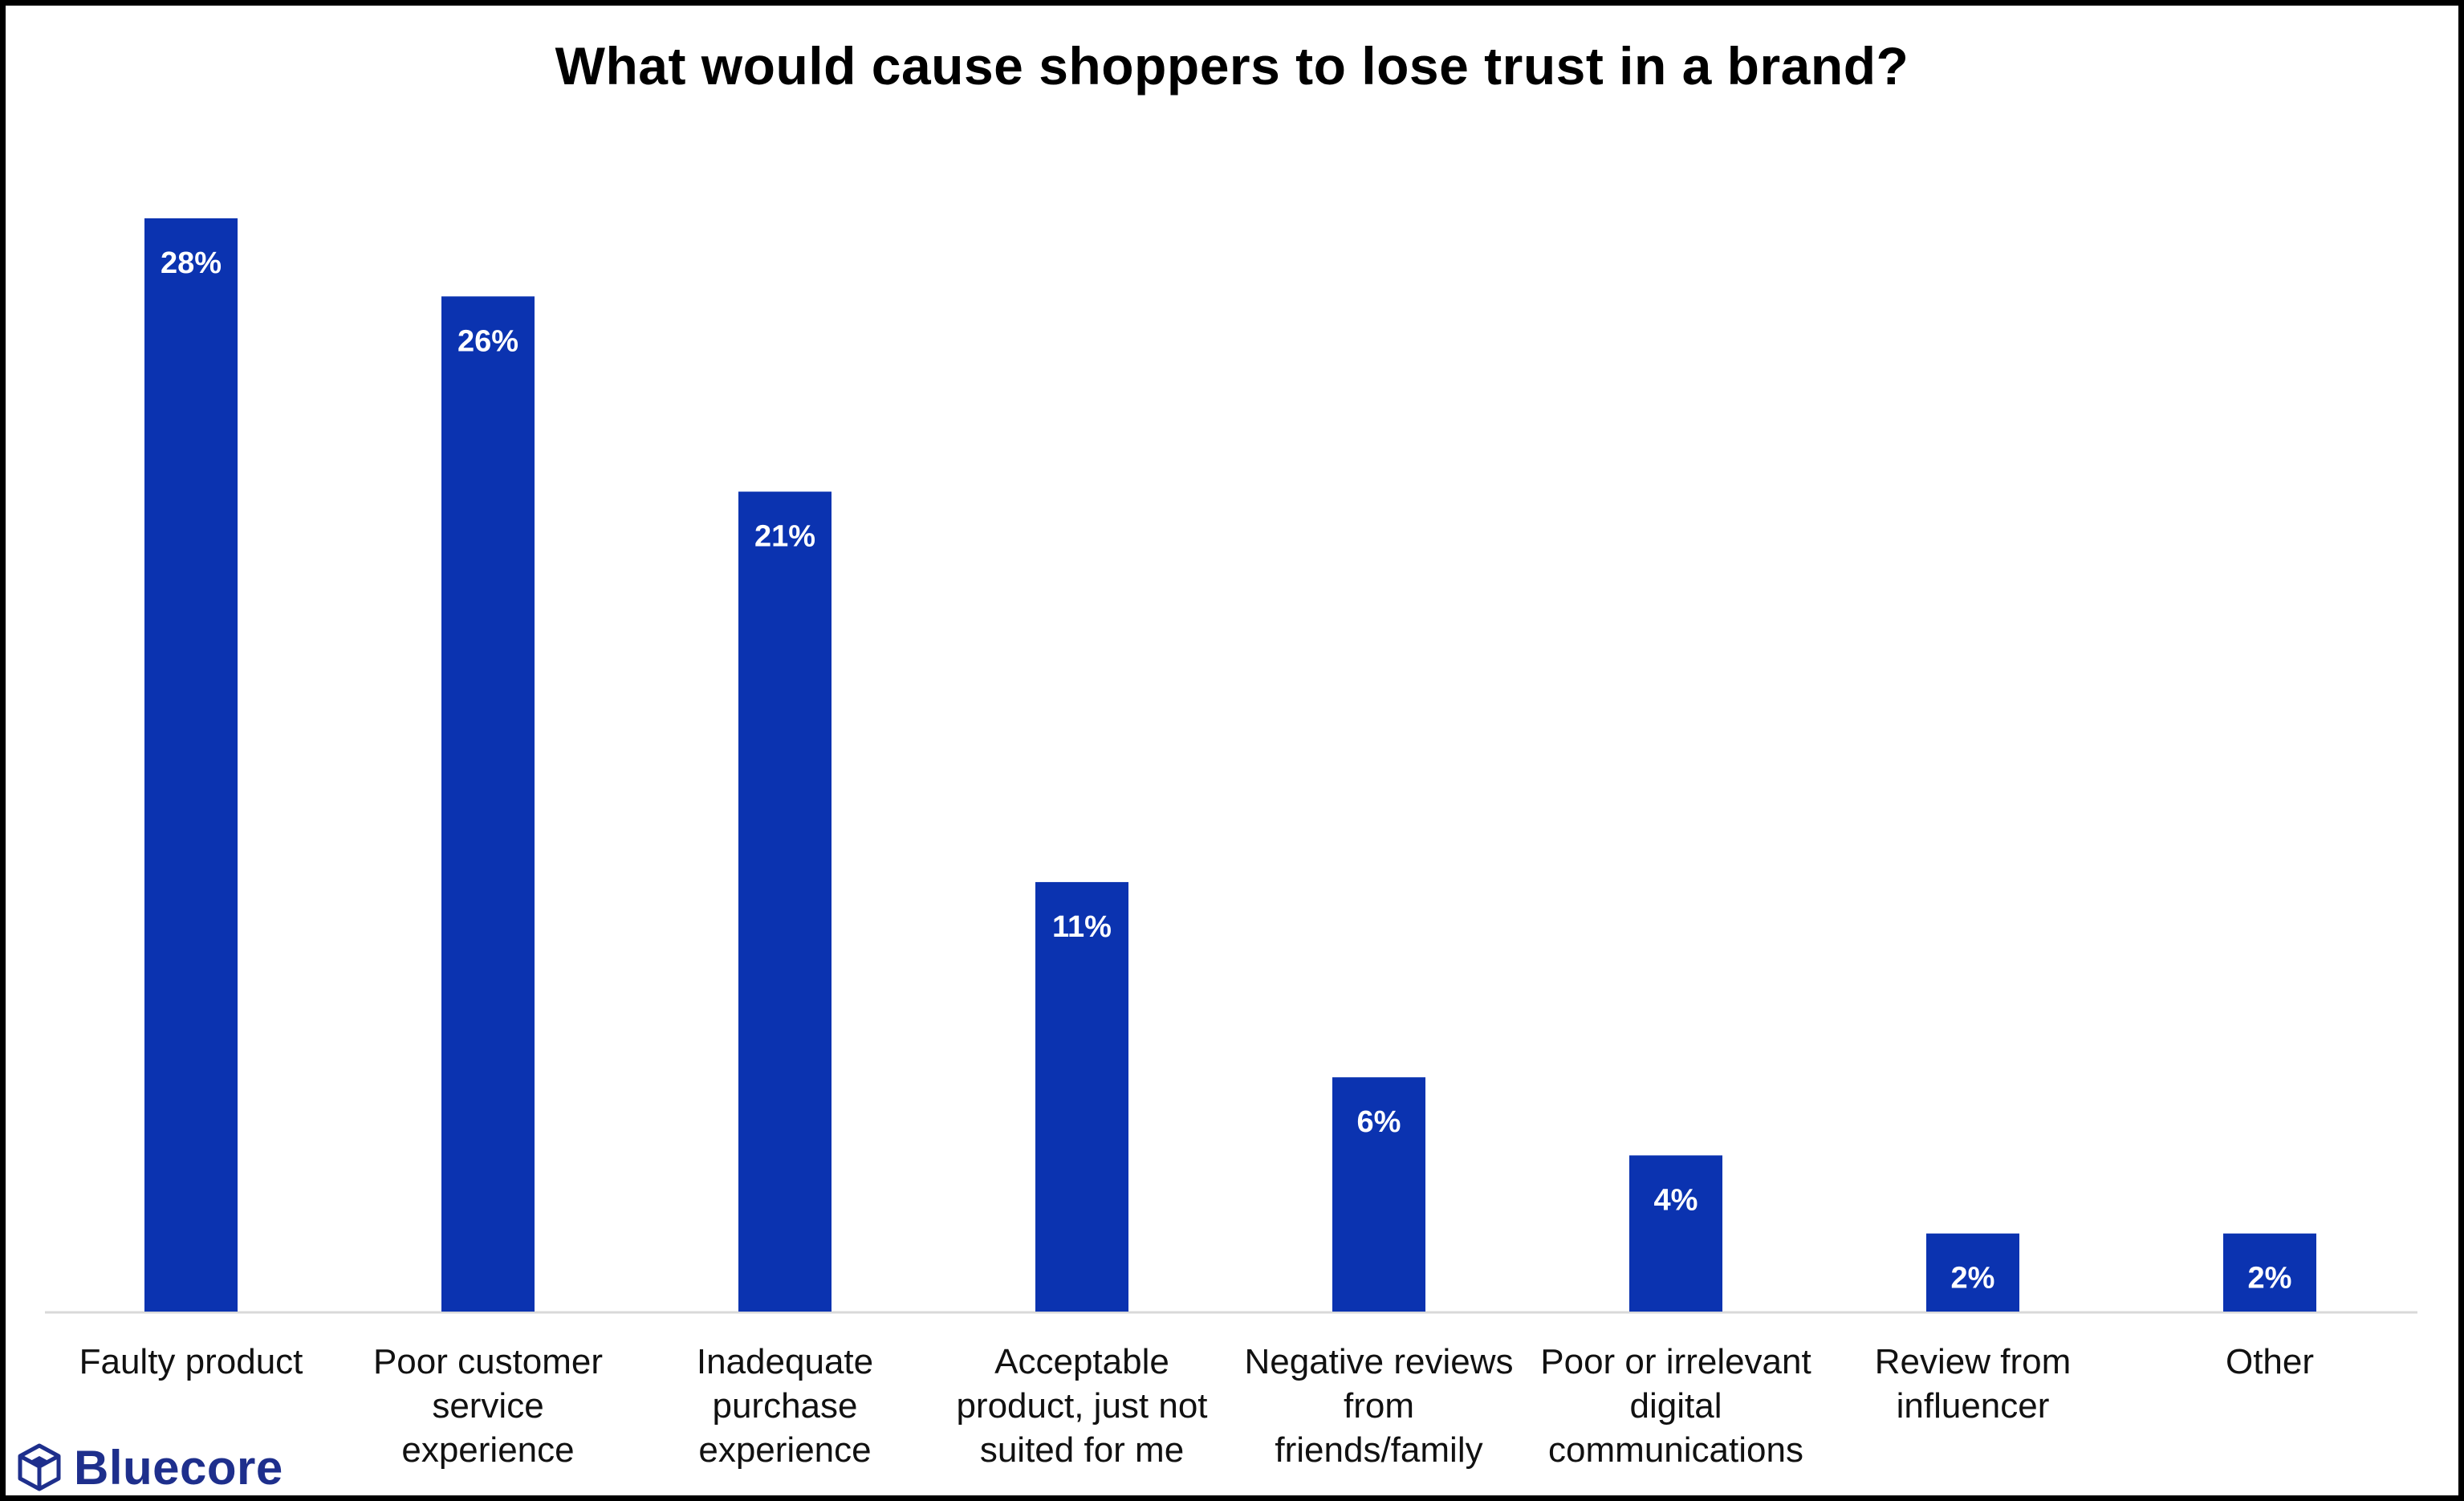  What do you see at coordinates (1973, 1384) in the screenshot?
I see `category-label-7: Review from influencer` at bounding box center [1973, 1384].